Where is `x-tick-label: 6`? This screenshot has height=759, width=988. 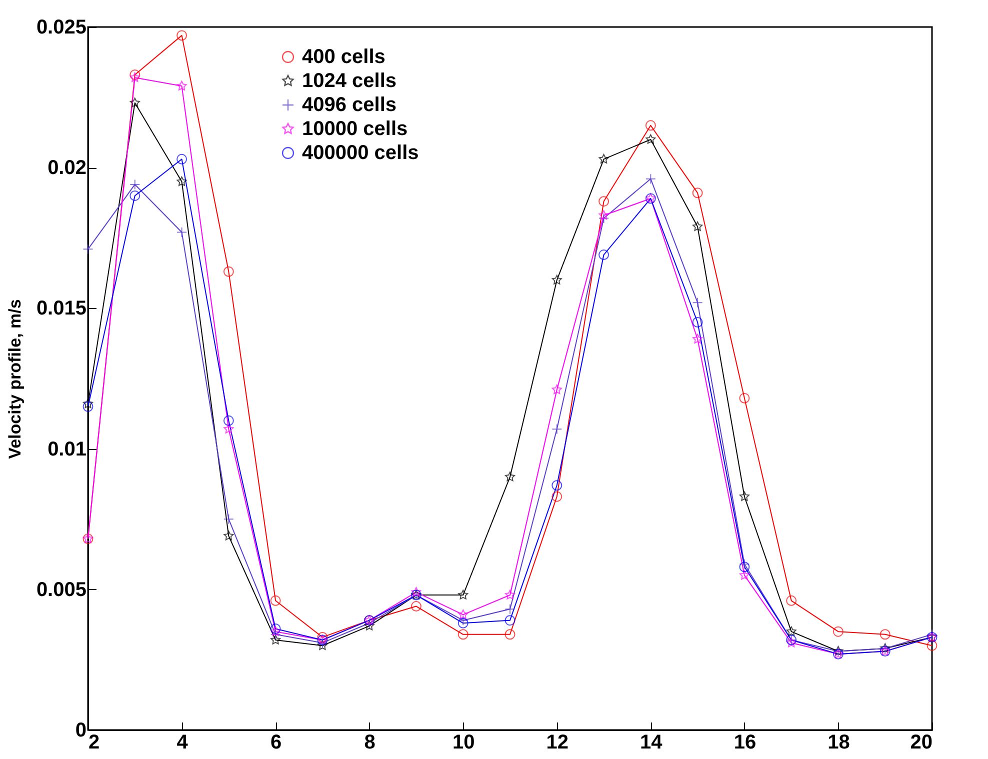 x-tick-label: 6 is located at coordinates (276, 743).